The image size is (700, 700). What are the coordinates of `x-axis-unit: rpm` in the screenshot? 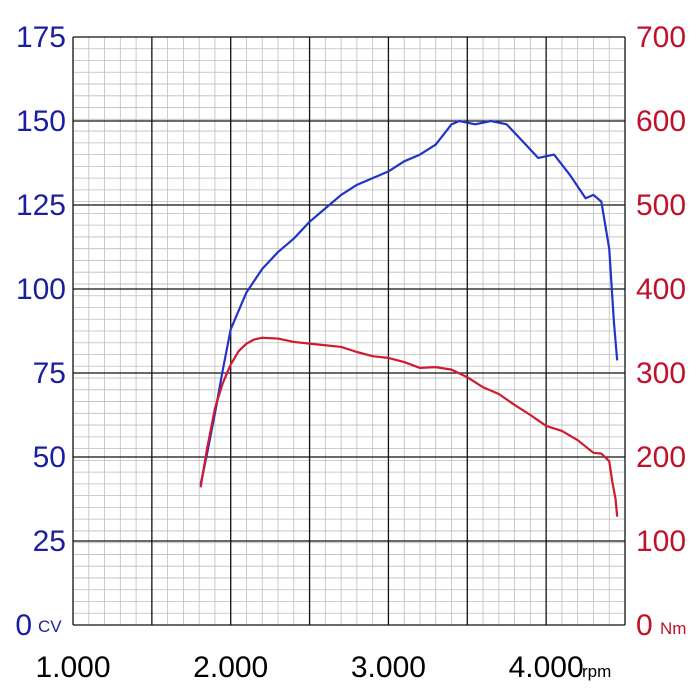 It's located at (596, 671).